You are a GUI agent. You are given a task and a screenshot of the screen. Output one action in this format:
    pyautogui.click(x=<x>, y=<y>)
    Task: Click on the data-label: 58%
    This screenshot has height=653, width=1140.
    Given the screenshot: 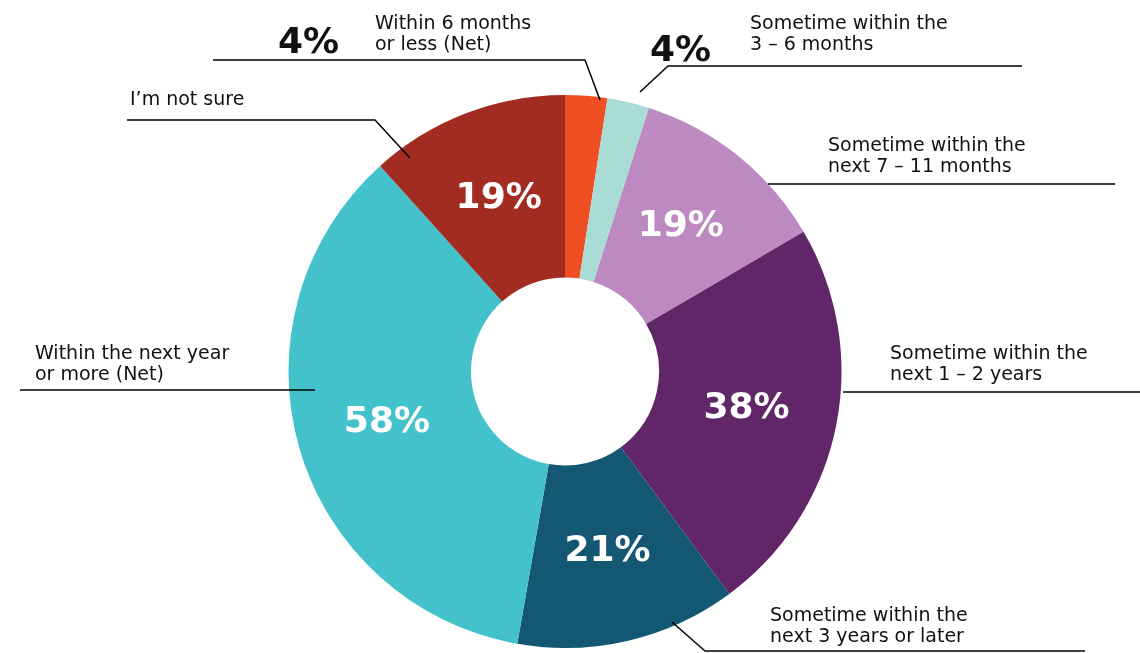 What is the action you would take?
    pyautogui.click(x=387, y=419)
    